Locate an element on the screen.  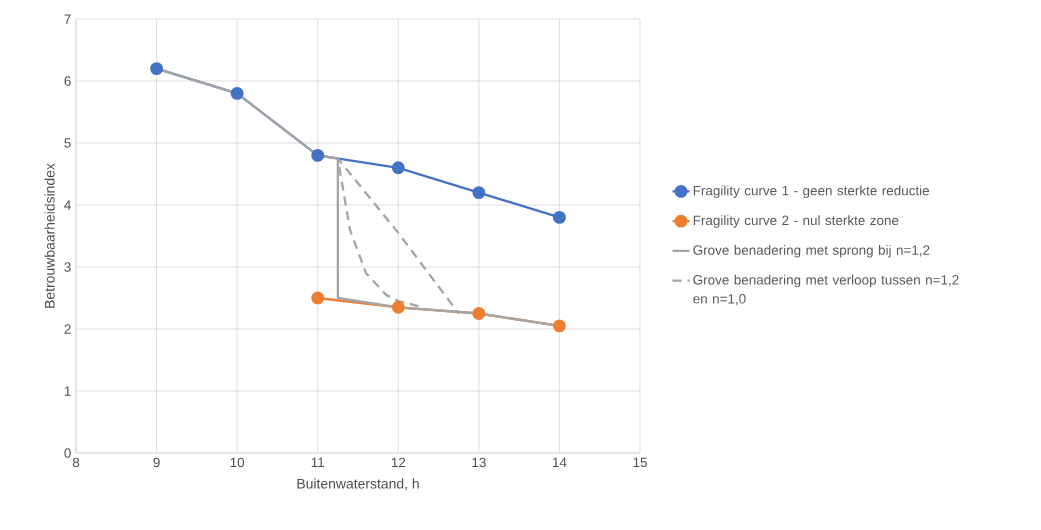
x-tick-label: 15 is located at coordinates (640, 462).